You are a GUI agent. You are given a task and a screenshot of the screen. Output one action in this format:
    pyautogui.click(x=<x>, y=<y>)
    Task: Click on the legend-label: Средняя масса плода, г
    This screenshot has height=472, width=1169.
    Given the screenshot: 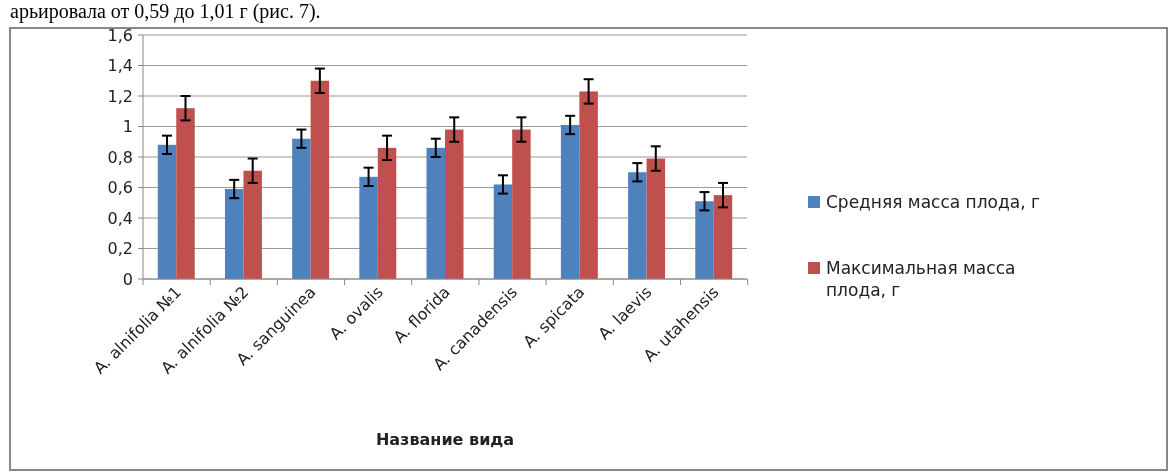 What is the action you would take?
    pyautogui.click(x=933, y=201)
    